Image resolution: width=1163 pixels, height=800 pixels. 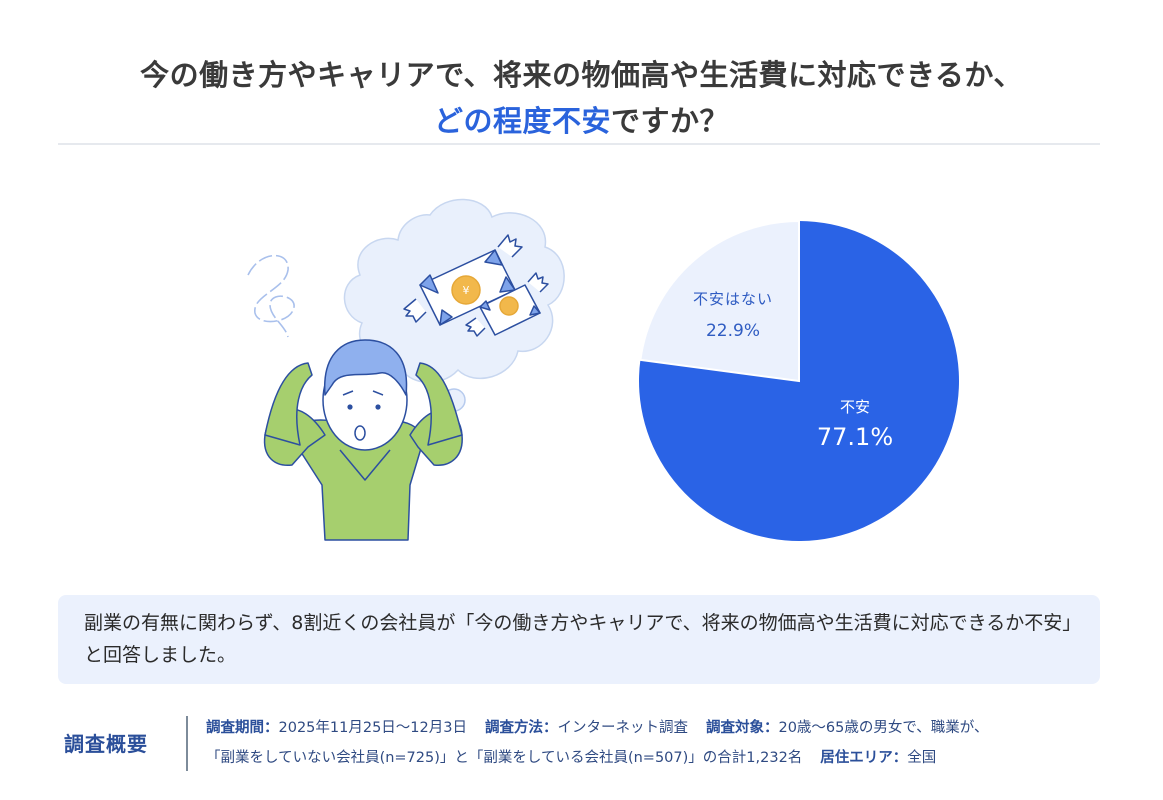 What do you see at coordinates (476, 285) in the screenshot?
I see `flying-money-icon: ¥` at bounding box center [476, 285].